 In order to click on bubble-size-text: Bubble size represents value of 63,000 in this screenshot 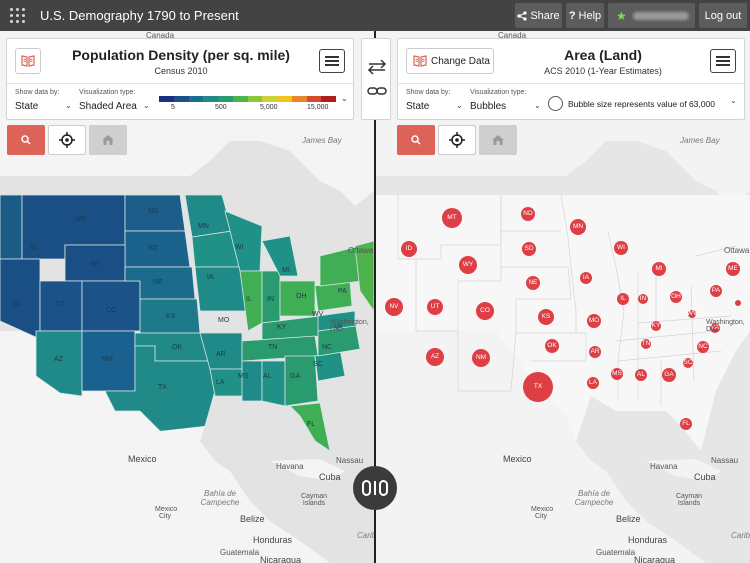, I will do `click(641, 104)`.